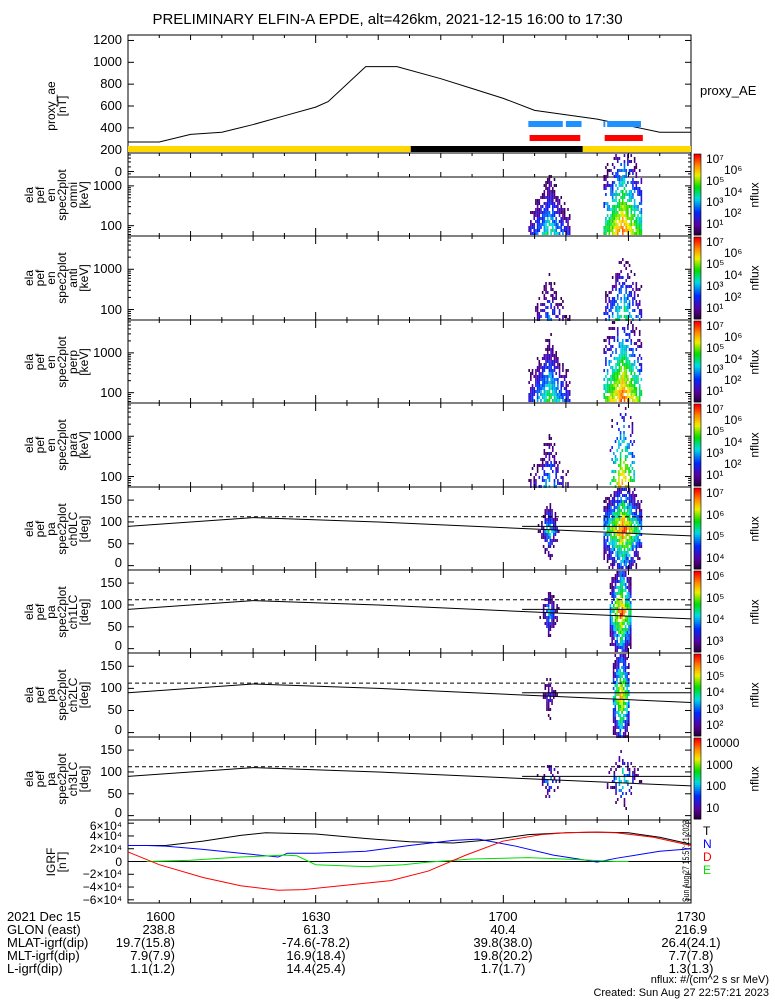  Describe the element at coordinates (409, 693) in the screenshot. I see `loss-cone-line` at that location.